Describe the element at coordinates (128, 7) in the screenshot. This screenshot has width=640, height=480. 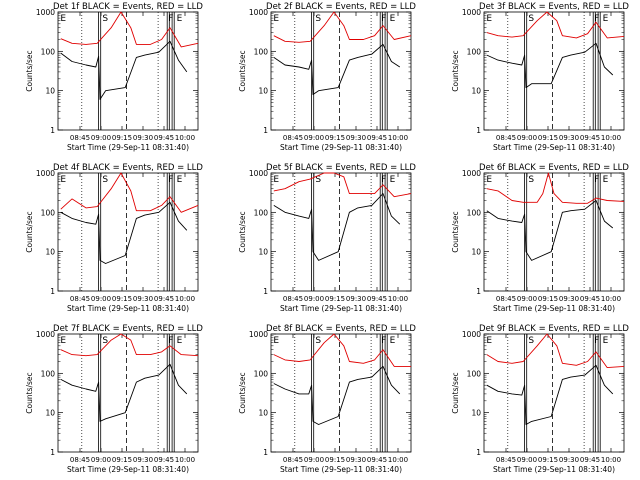
I see `panel-title: Det 1f BLACK = Events, RED = LLD` at that location.